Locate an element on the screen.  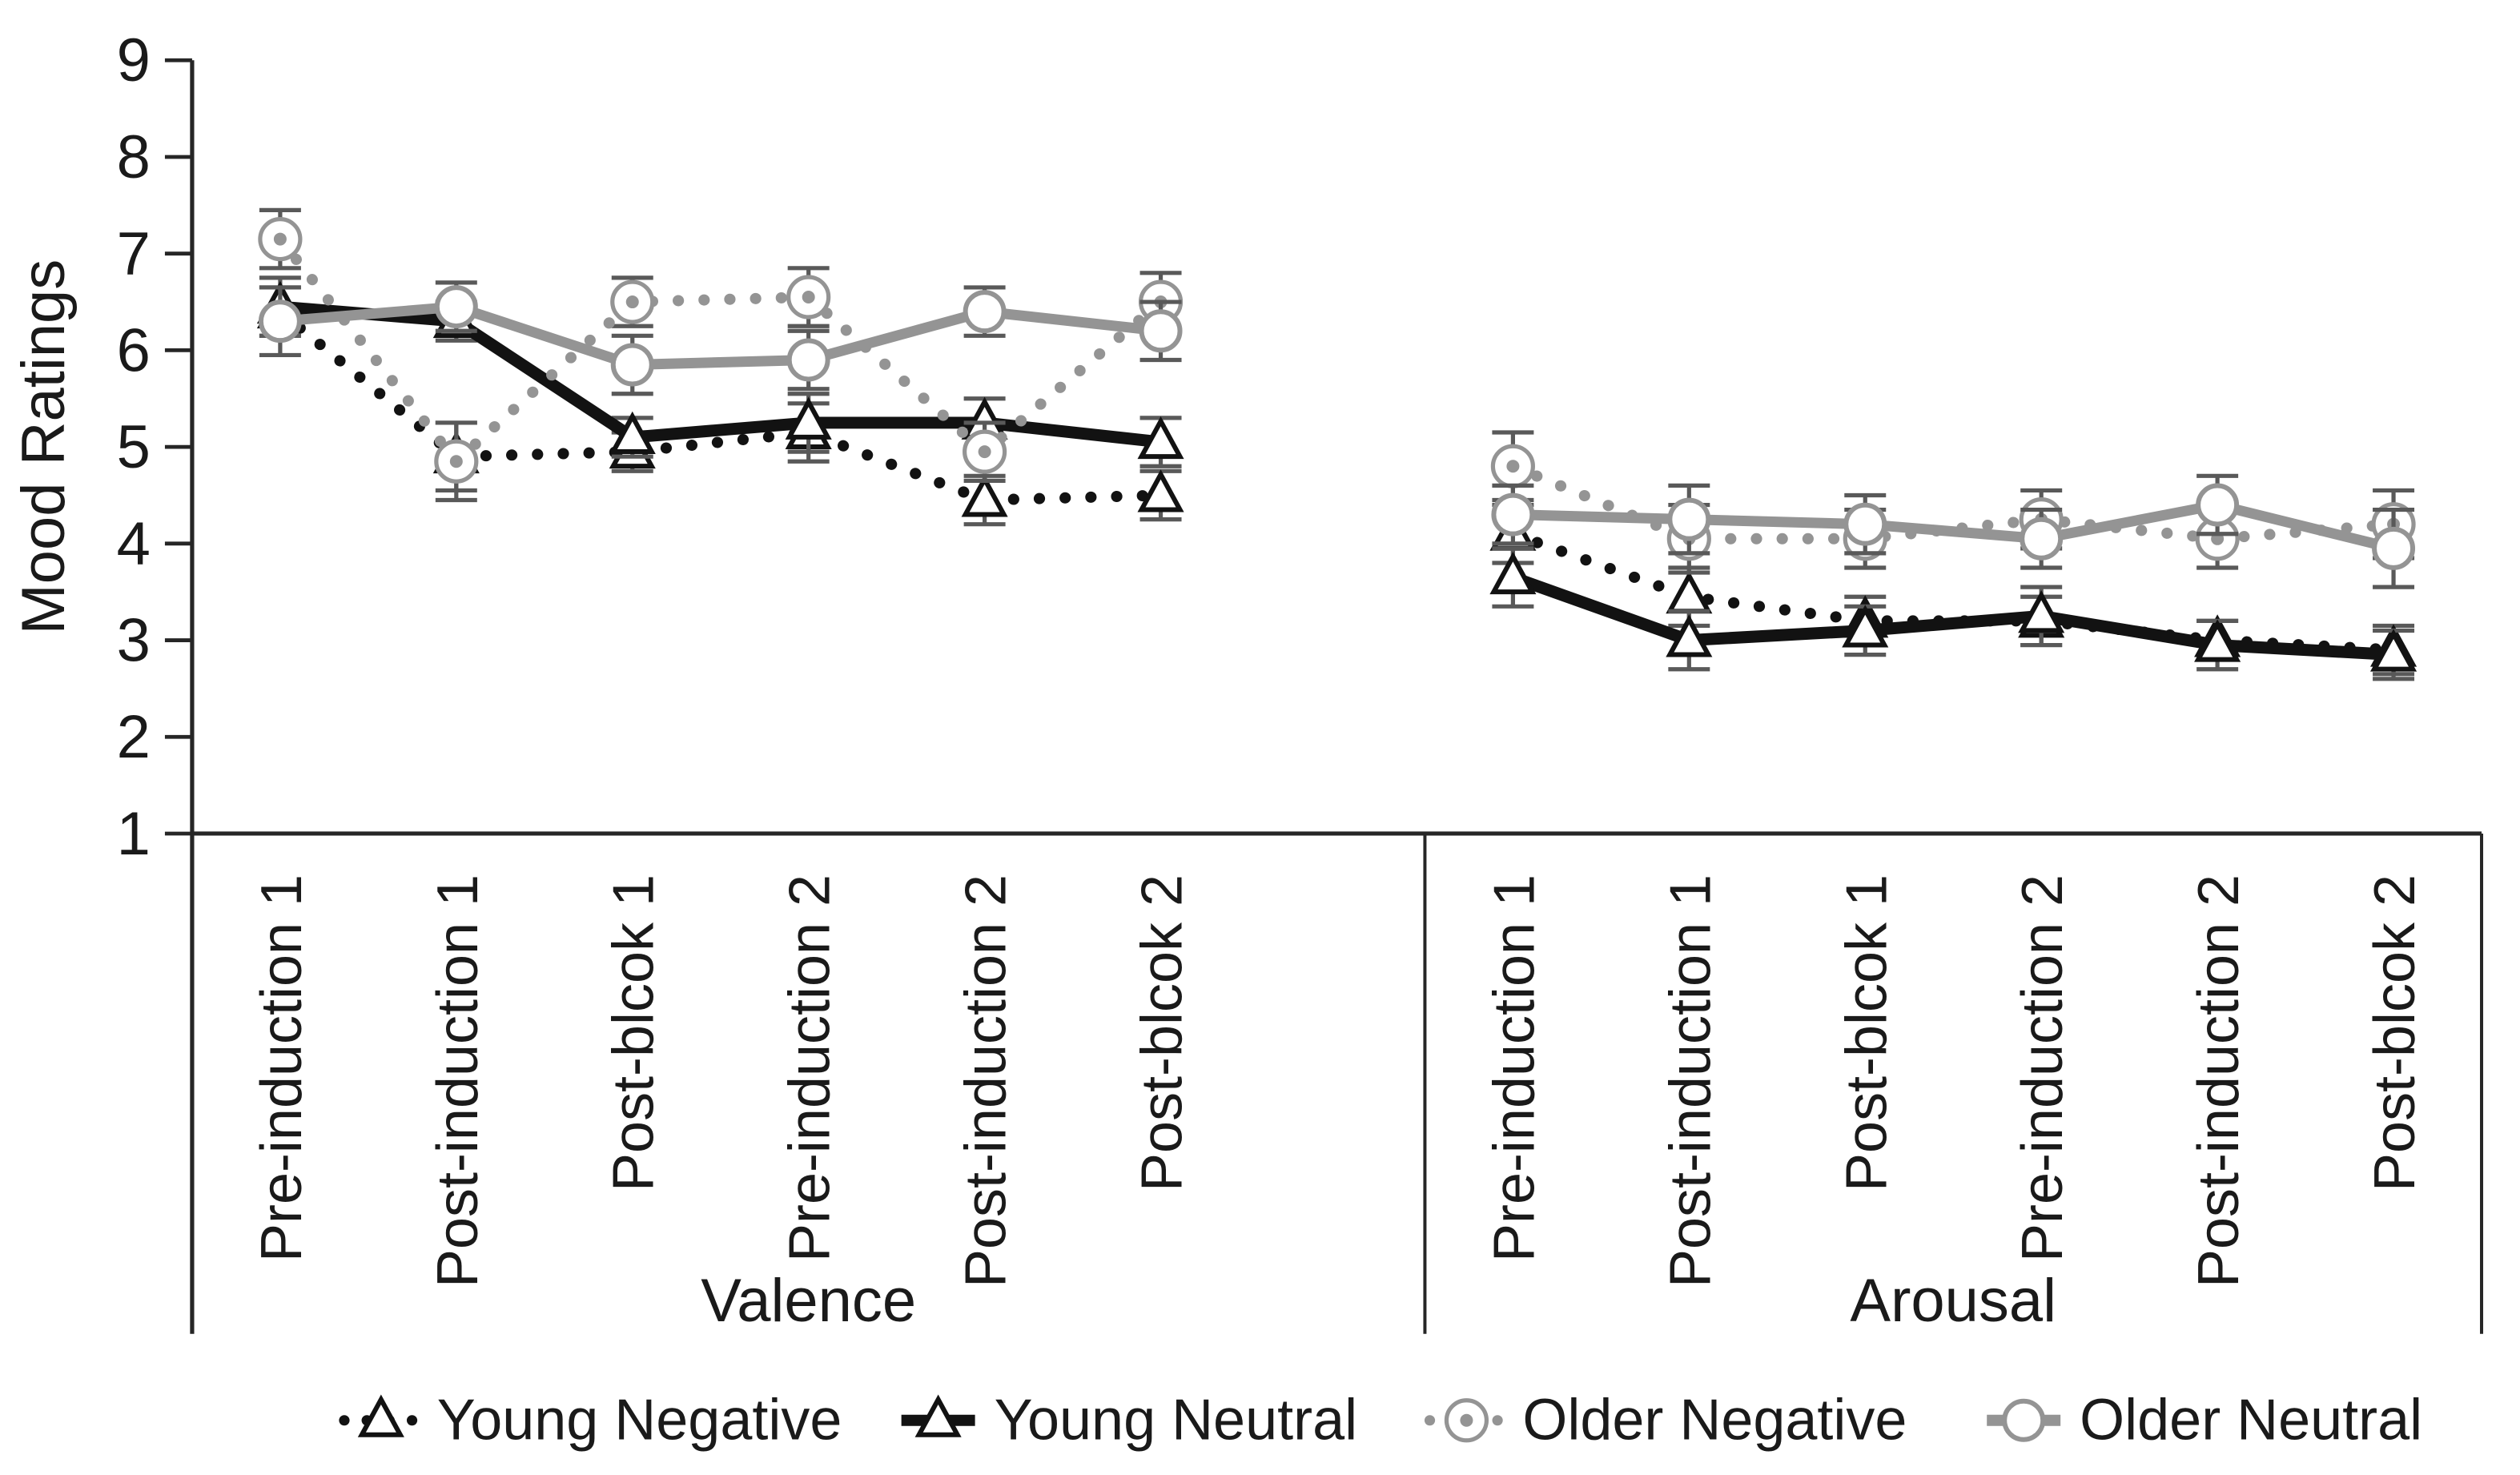
panel-label-valence: Valence is located at coordinates (808, 1301).